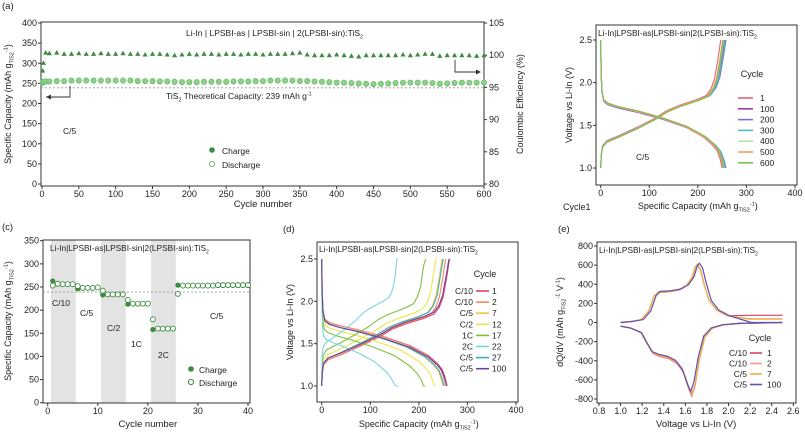 The width and height of the screenshot is (805, 434). Describe the element at coordinates (467, 335) in the screenshot. I see `legend-rate-label: 1C` at that location.